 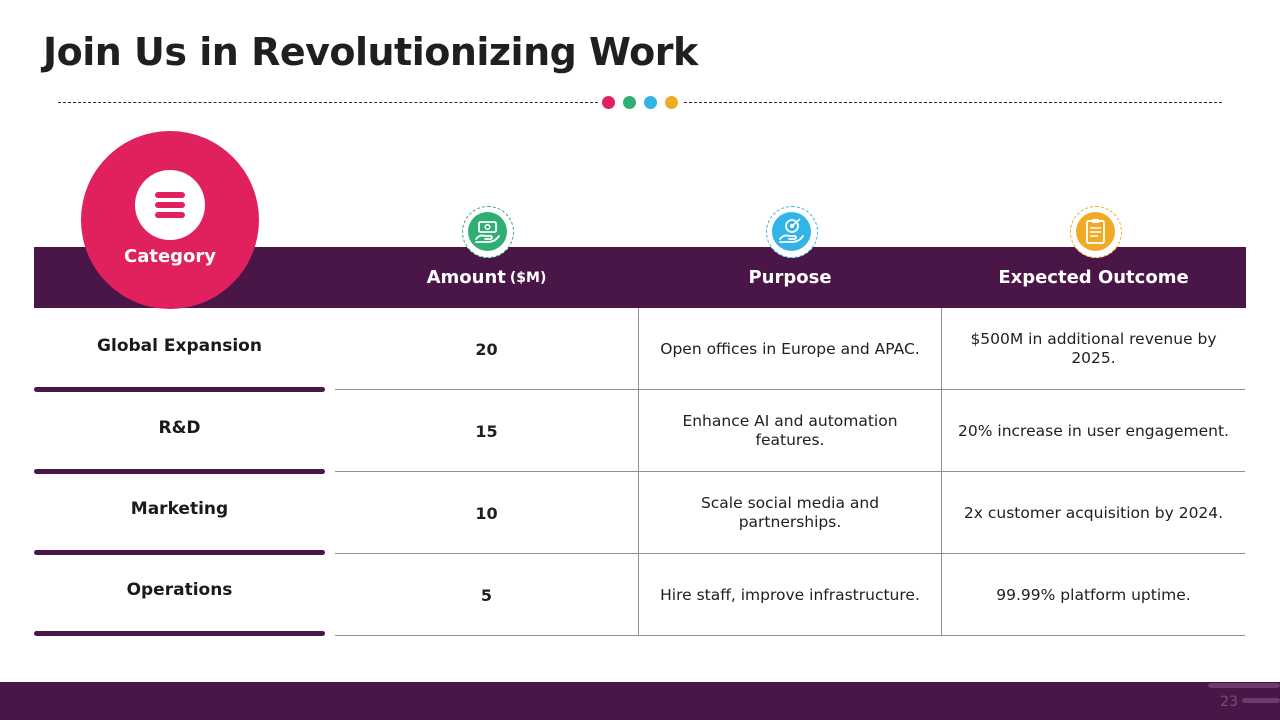 I want to click on row-category-label: Operations, so click(x=179, y=590).